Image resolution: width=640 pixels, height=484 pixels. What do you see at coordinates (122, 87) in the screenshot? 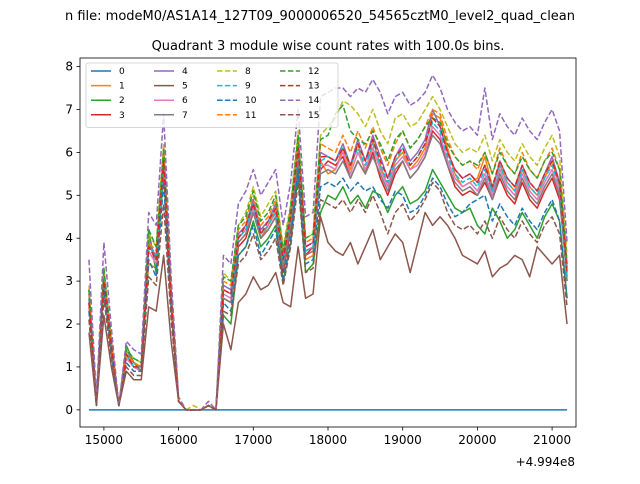
I see `legend-label-1: 1` at bounding box center [122, 87].